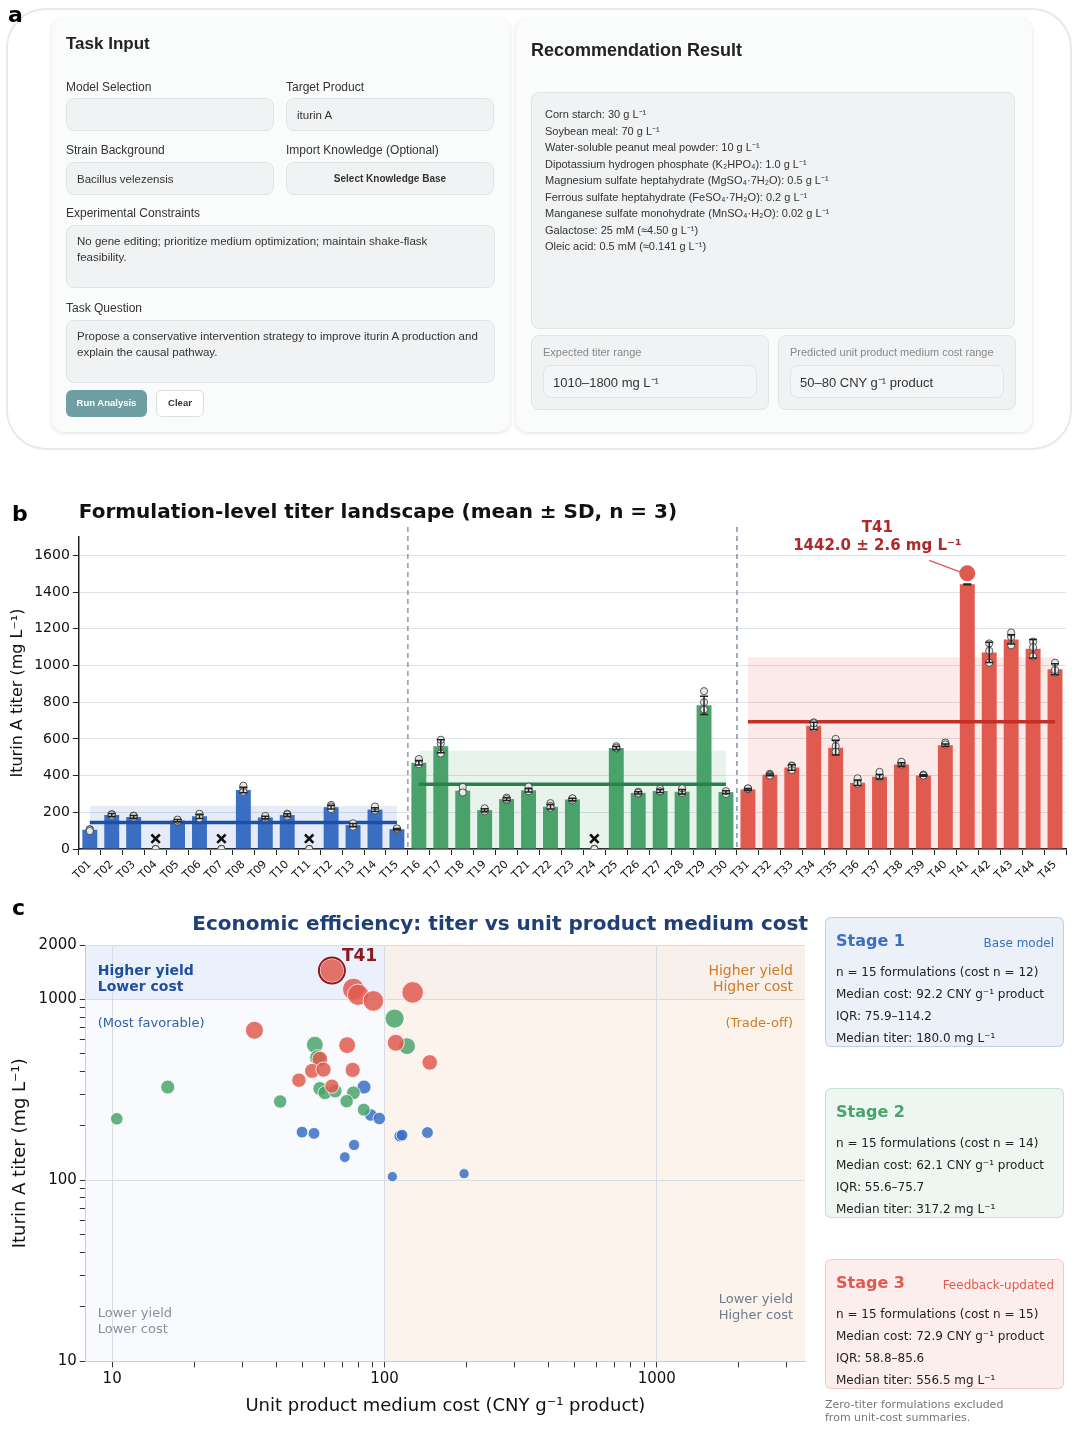 This screenshot has width=1080, height=1439. Describe the element at coordinates (125, 179) in the screenshot. I see `text: Bacillus velezensis` at that location.